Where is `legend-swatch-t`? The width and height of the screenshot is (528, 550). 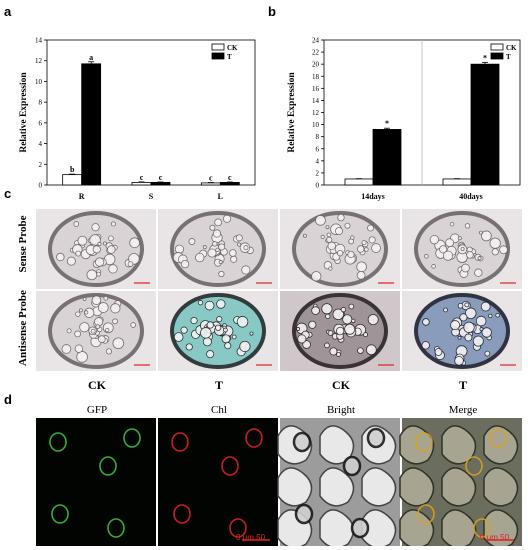 legend-swatch-t is located at coordinates (497, 56).